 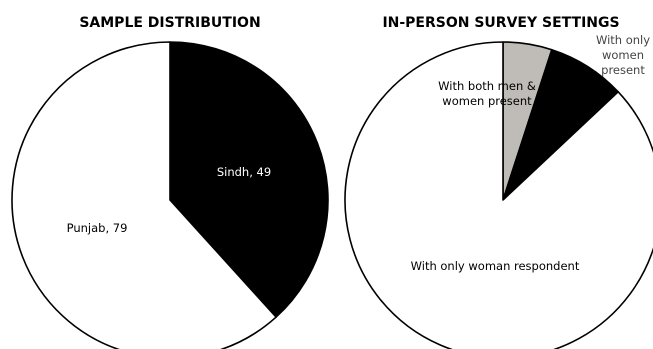 What do you see at coordinates (244, 172) in the screenshot?
I see `slice-label-sindh-49: Sindh, 49` at bounding box center [244, 172].